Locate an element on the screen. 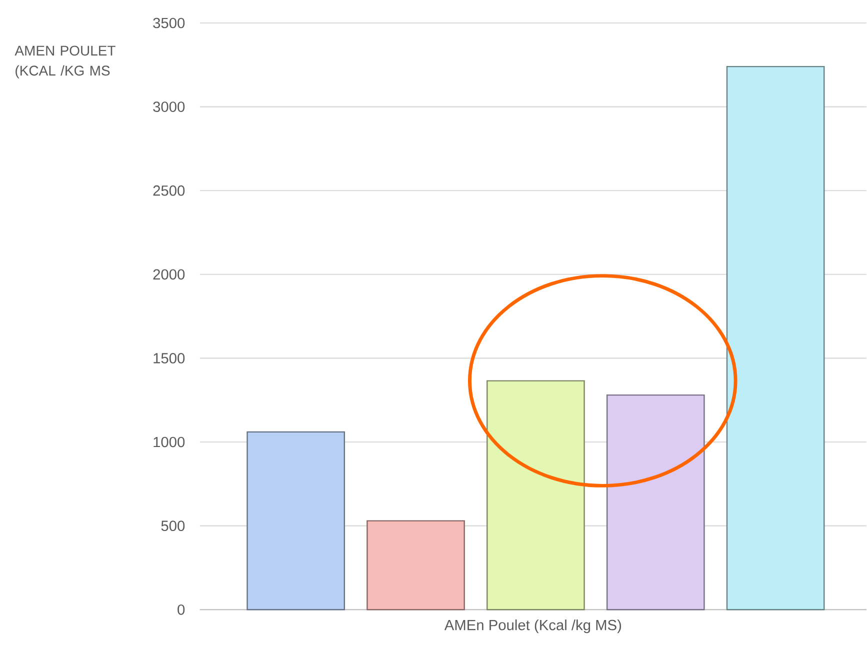  y-tick-label: 3500 is located at coordinates (169, 23).